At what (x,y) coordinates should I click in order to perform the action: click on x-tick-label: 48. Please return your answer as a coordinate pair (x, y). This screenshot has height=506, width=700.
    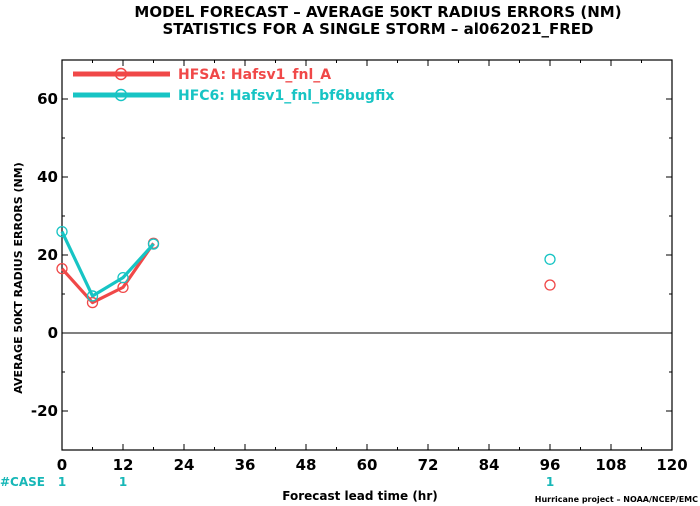
    Looking at the image, I should click on (306, 465).